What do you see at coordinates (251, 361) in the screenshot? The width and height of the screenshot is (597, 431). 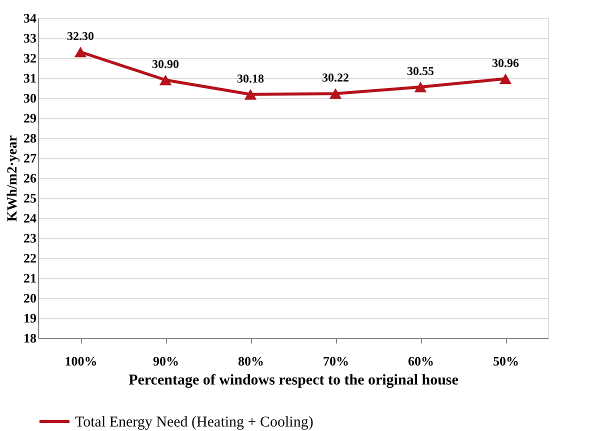 I see `x-tick-label: 80%` at bounding box center [251, 361].